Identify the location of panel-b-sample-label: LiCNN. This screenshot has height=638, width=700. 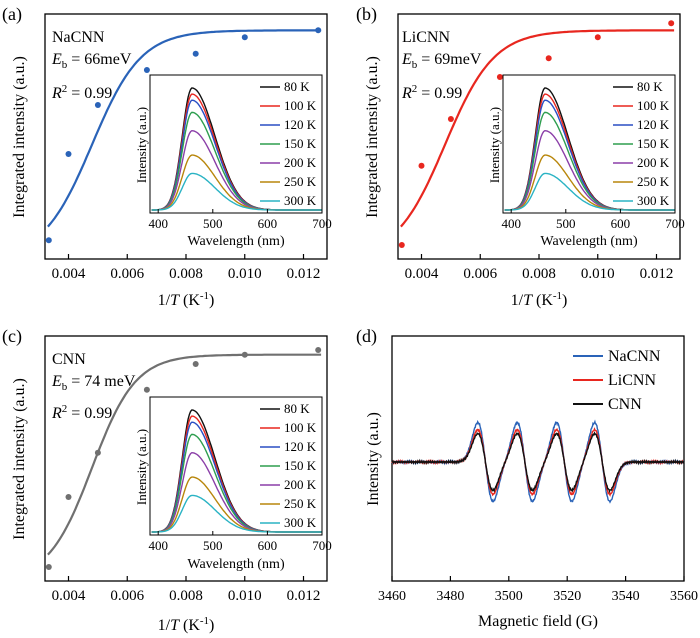
(426, 37).